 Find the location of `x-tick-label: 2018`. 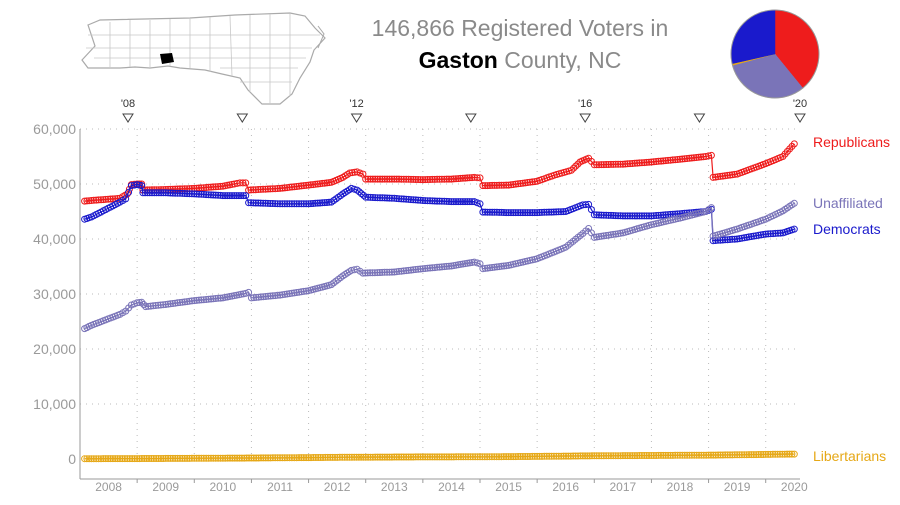

x-tick-label: 2018 is located at coordinates (680, 487).